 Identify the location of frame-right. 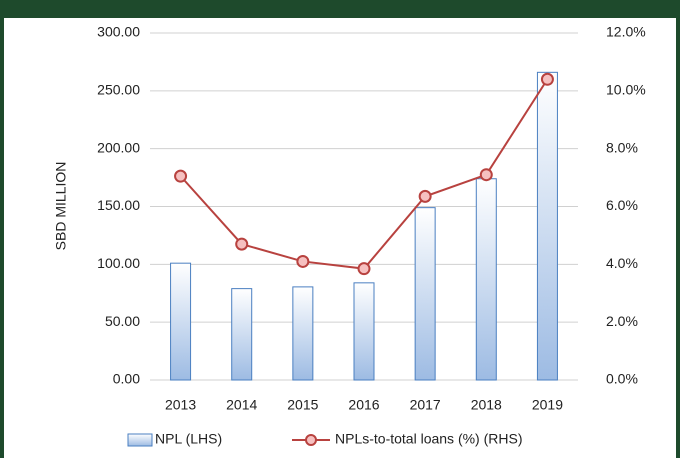
(678, 229).